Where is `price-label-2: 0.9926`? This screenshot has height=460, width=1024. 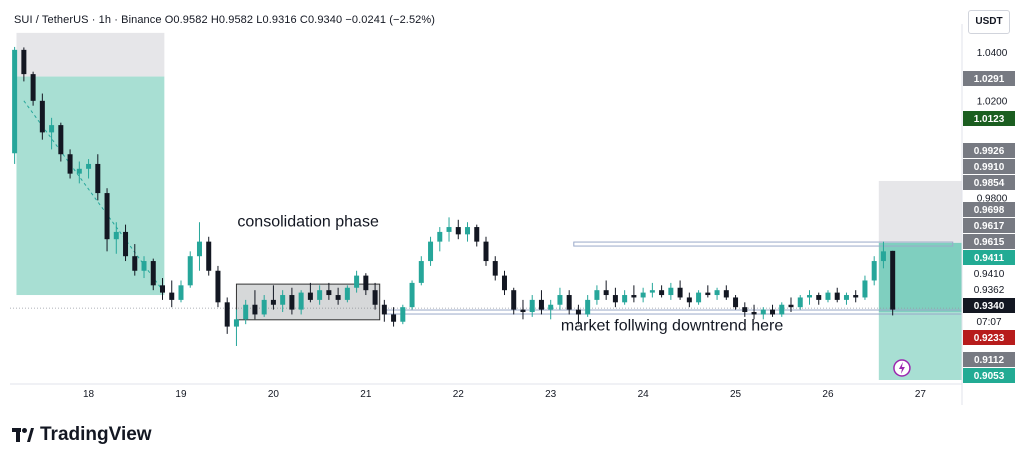
price-label-2: 0.9926 is located at coordinates (989, 150).